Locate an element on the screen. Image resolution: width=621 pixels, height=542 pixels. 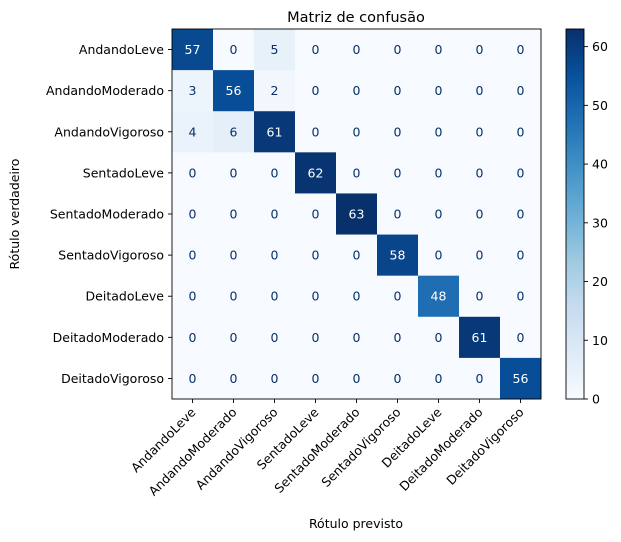
cell-value-label: 48 is located at coordinates (439, 296).